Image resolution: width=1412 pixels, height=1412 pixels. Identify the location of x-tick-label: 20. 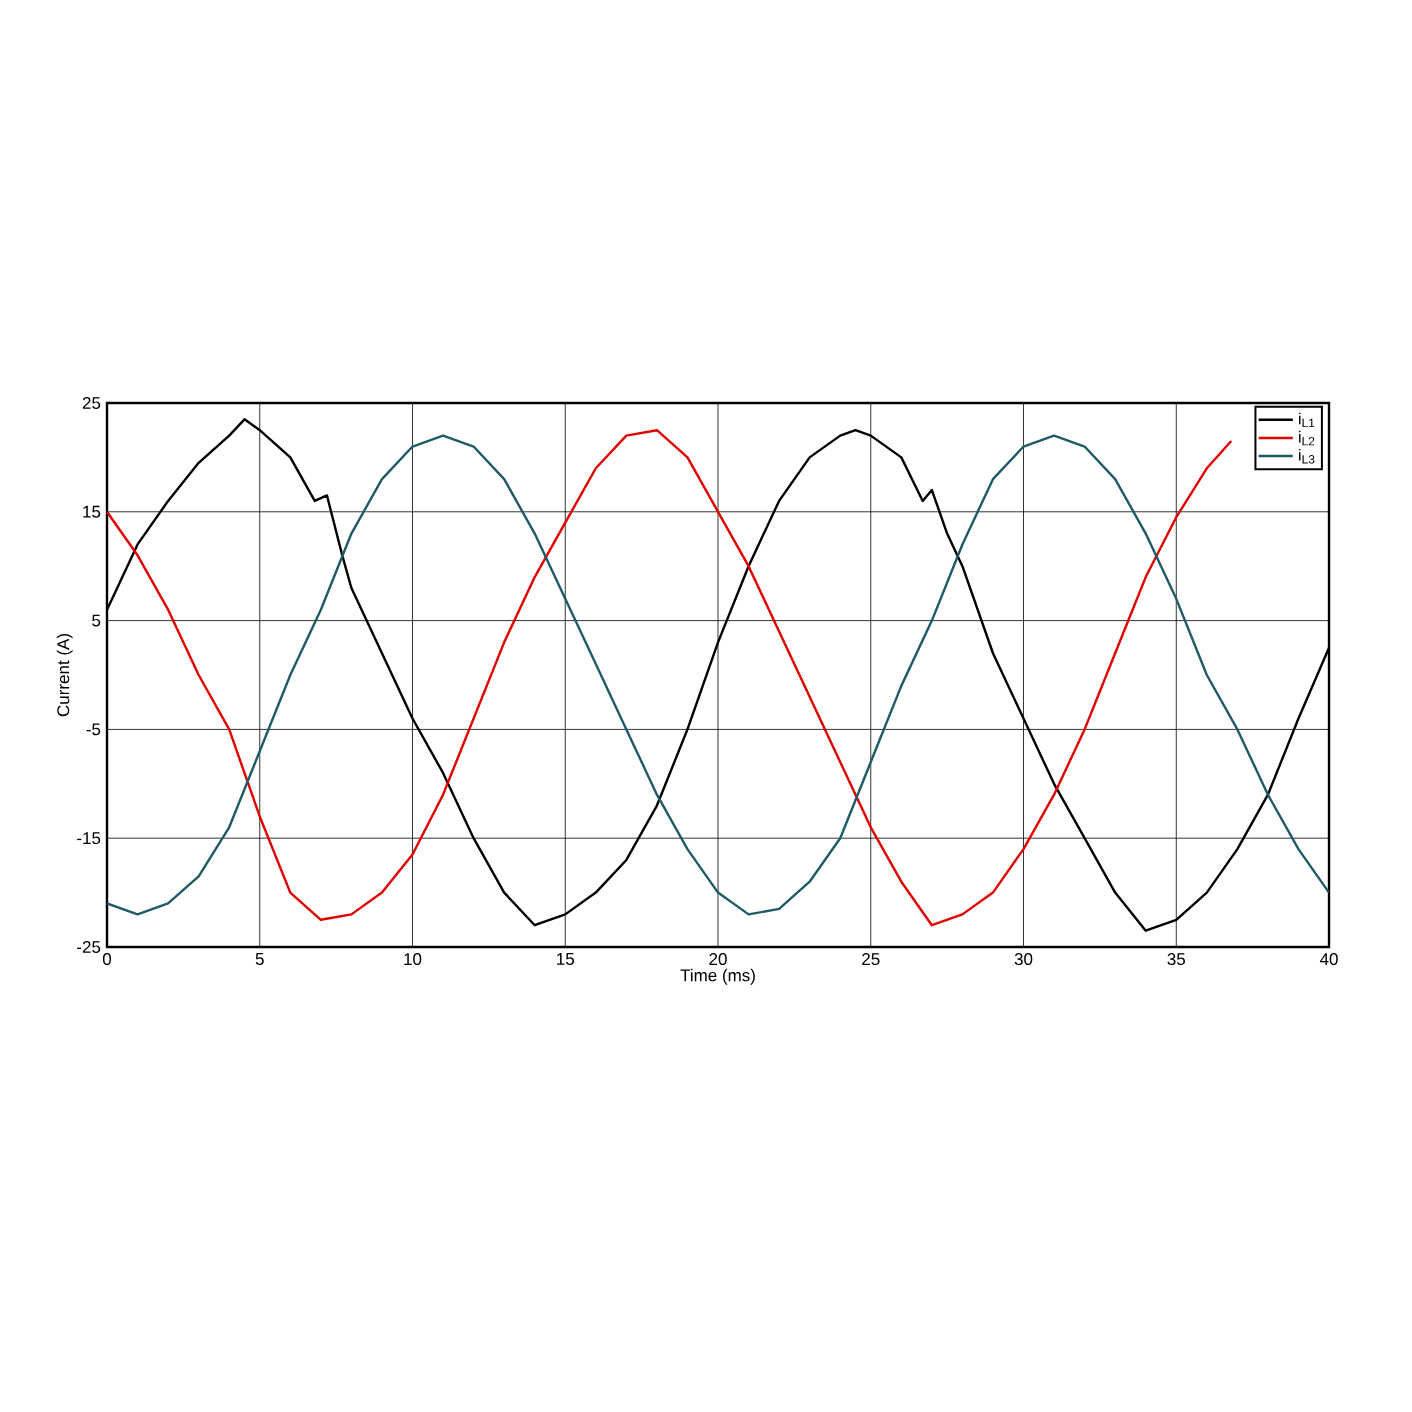
(718, 959).